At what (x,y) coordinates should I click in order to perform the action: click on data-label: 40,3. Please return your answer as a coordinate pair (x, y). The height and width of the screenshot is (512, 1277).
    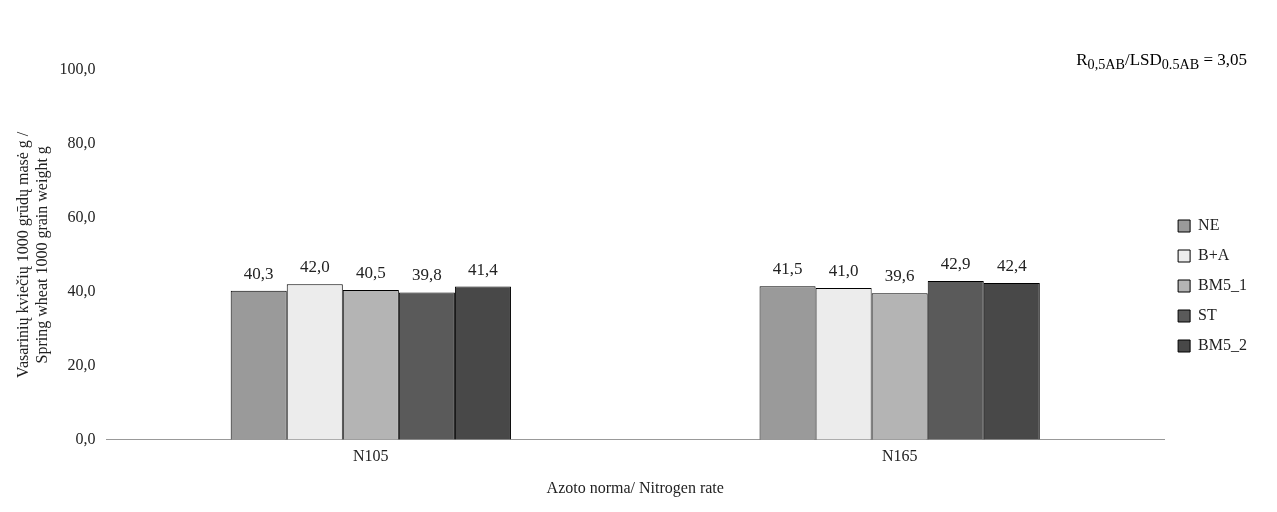
    Looking at the image, I should click on (258, 273).